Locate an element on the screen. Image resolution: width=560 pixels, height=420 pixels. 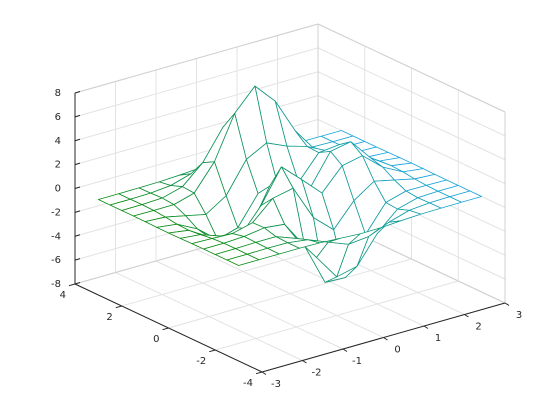
z-tick-label: 4 is located at coordinates (58, 141).